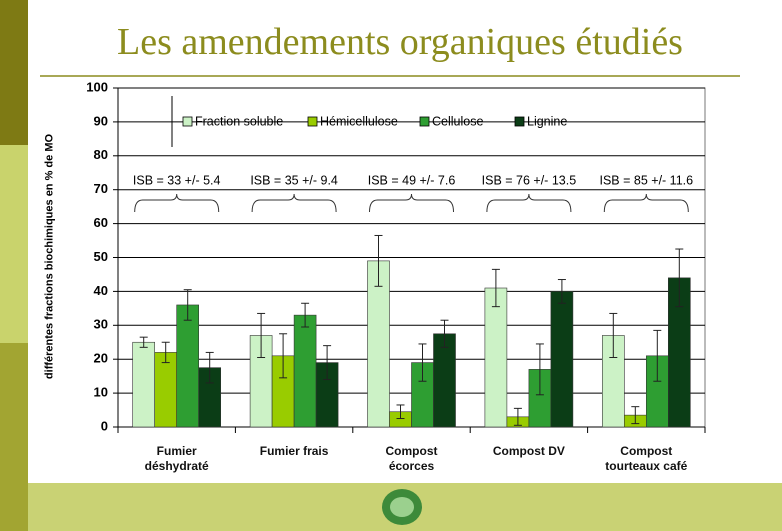 This screenshot has width=782, height=531. What do you see at coordinates (294, 180) in the screenshot?
I see `annotation: ISB = 35 +/- 9.4` at bounding box center [294, 180].